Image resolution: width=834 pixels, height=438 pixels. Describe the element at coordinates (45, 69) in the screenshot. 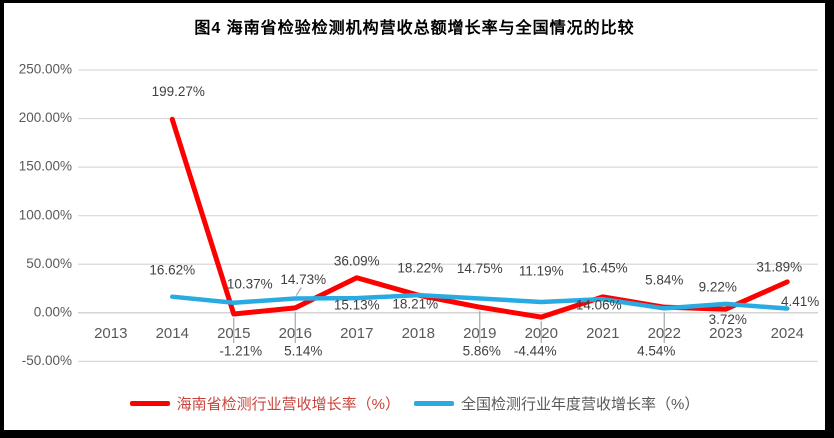

I see `y-axis-tick-label: 250.00%` at that location.